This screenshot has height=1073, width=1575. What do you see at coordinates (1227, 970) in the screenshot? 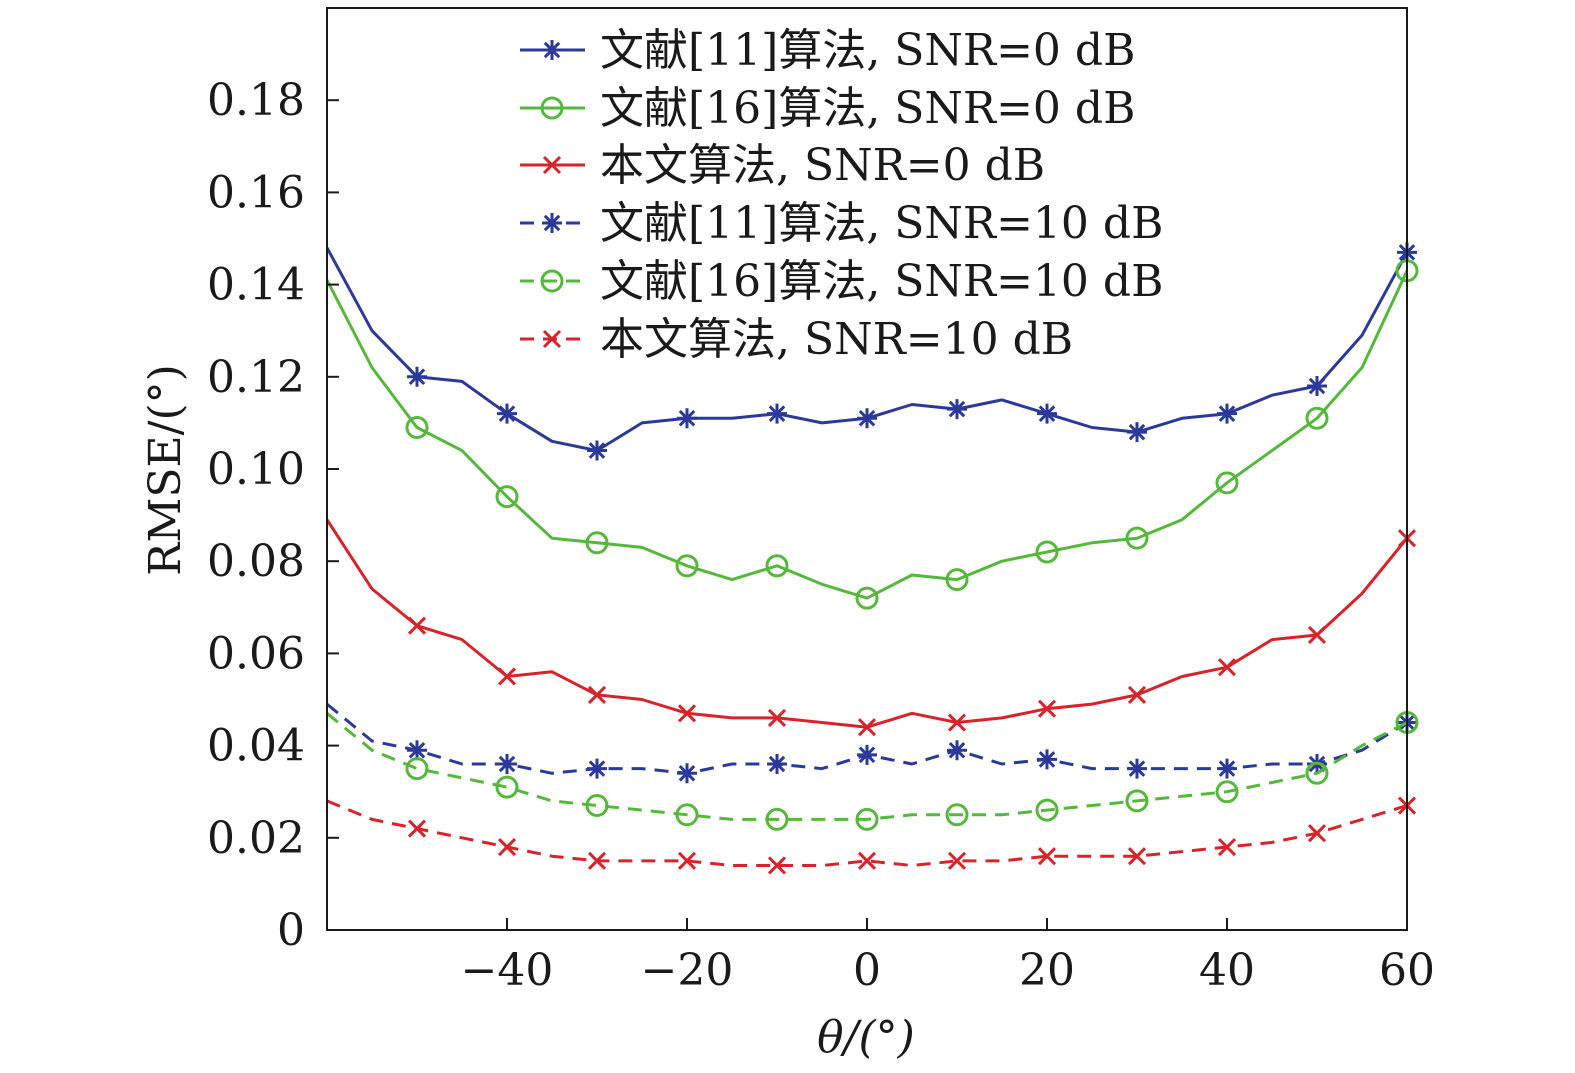
I see `x-tick-label: 40` at bounding box center [1227, 970].